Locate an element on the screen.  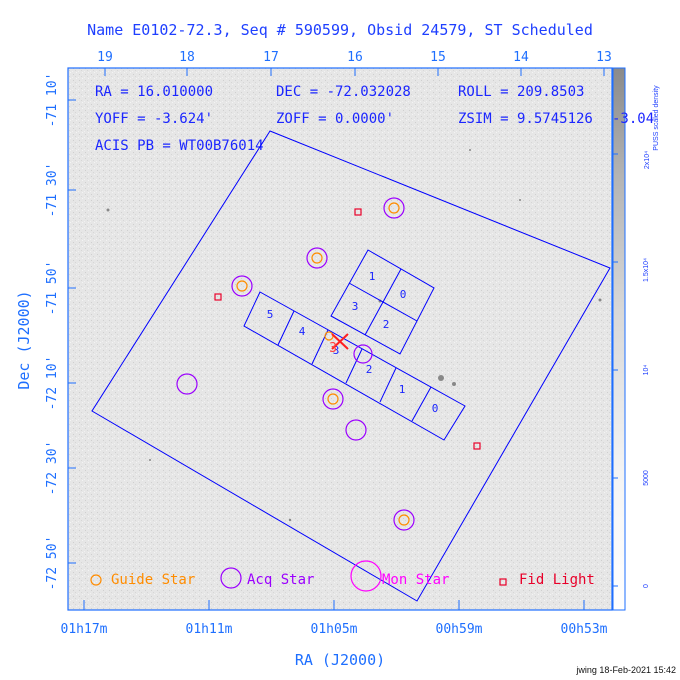
legend: Guide Star Acq Star Mon Star Fid Light is located at coordinates (342, 576).